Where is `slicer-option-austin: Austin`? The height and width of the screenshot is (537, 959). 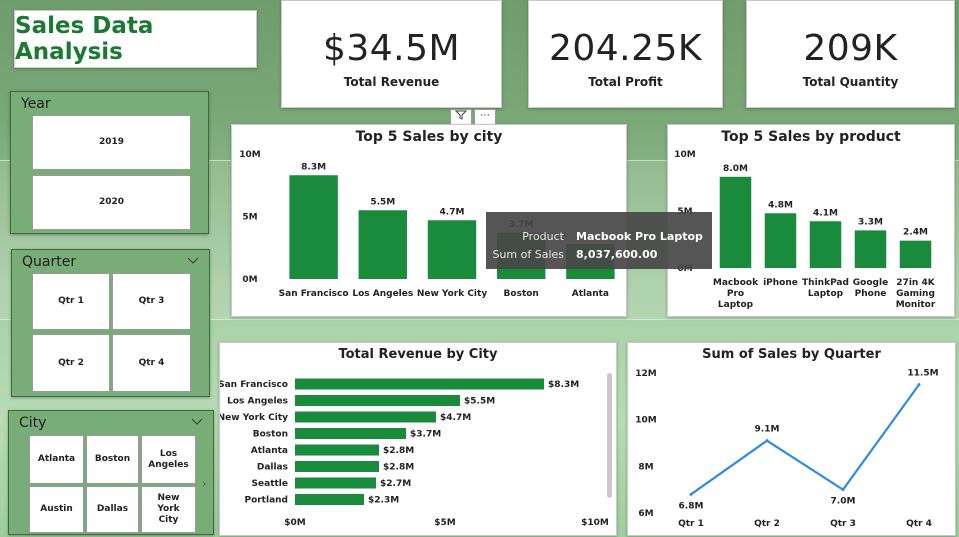
slicer-option-austin: Austin is located at coordinates (56, 509).